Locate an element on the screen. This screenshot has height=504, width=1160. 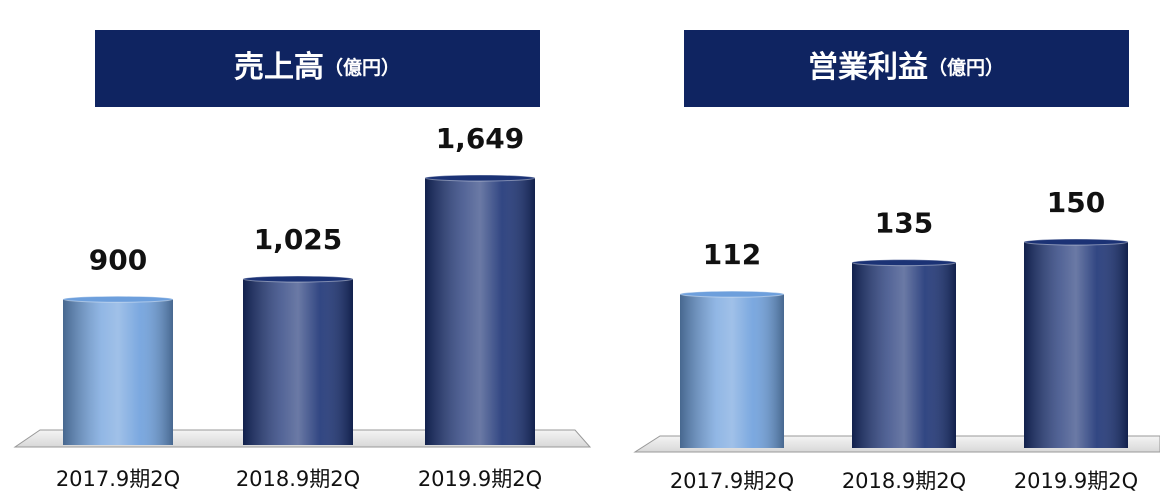
value-label: 1,025 is located at coordinates (298, 239).